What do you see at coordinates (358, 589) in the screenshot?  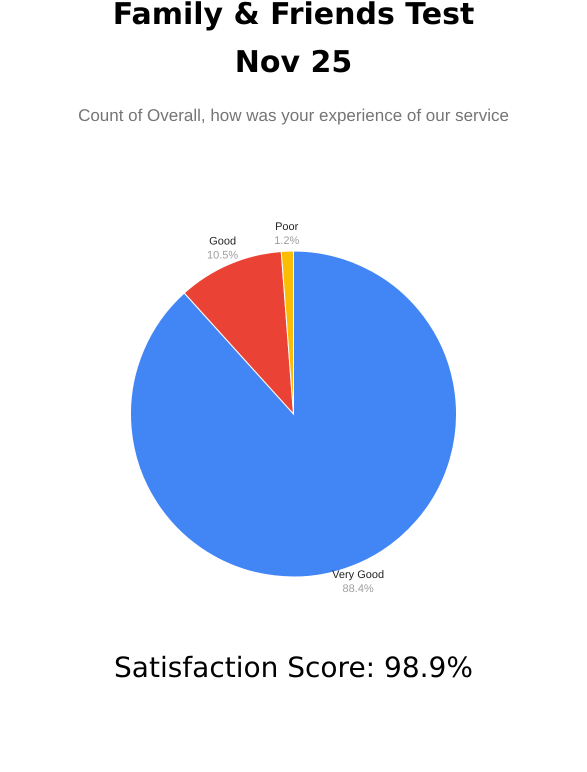 I see `data-label: 88.4%` at bounding box center [358, 589].